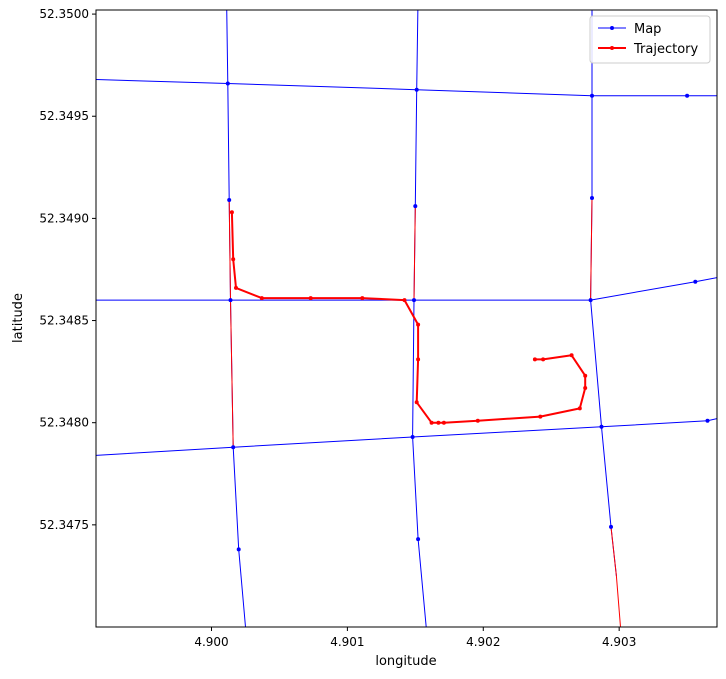 Image resolution: width=726 pixels, height=679 pixels. I want to click on y-tick-label: 52.3475, so click(64, 525).